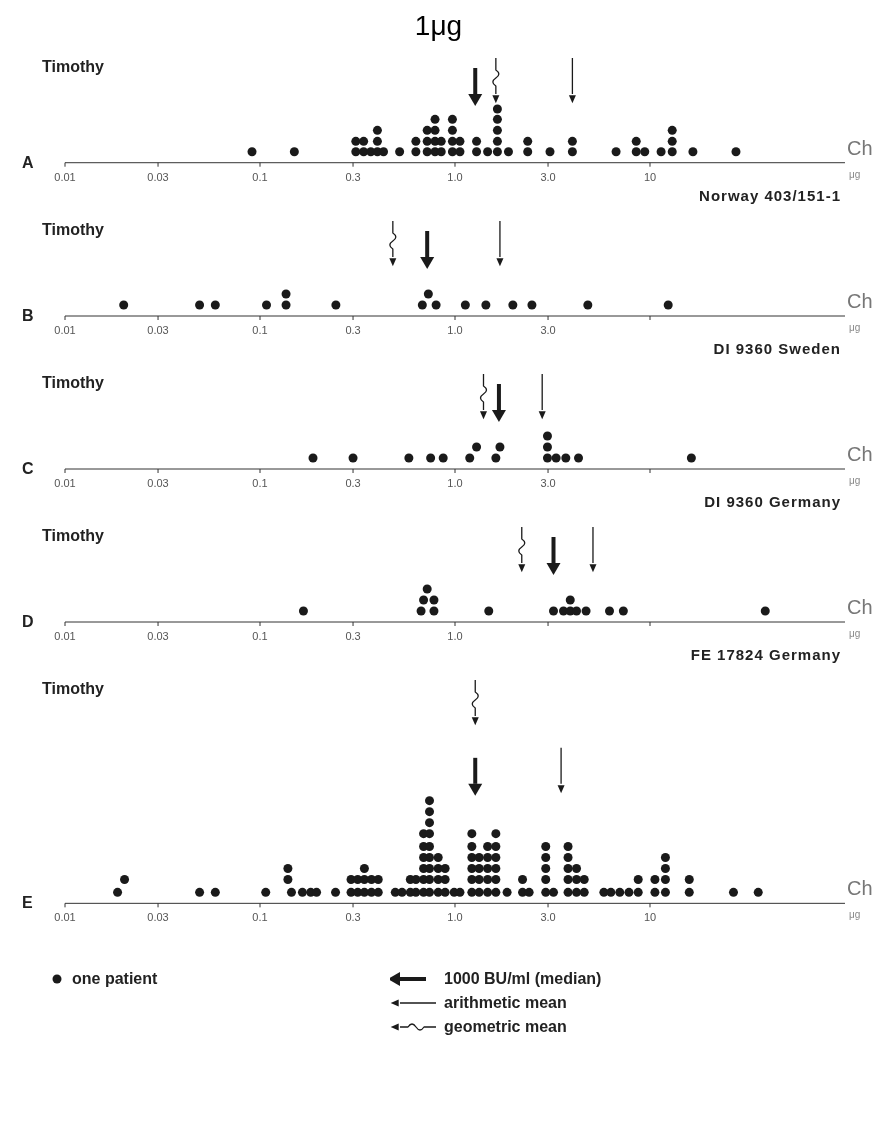 This screenshot has height=1140, width=877. I want to click on text: C, so click(28, 468).